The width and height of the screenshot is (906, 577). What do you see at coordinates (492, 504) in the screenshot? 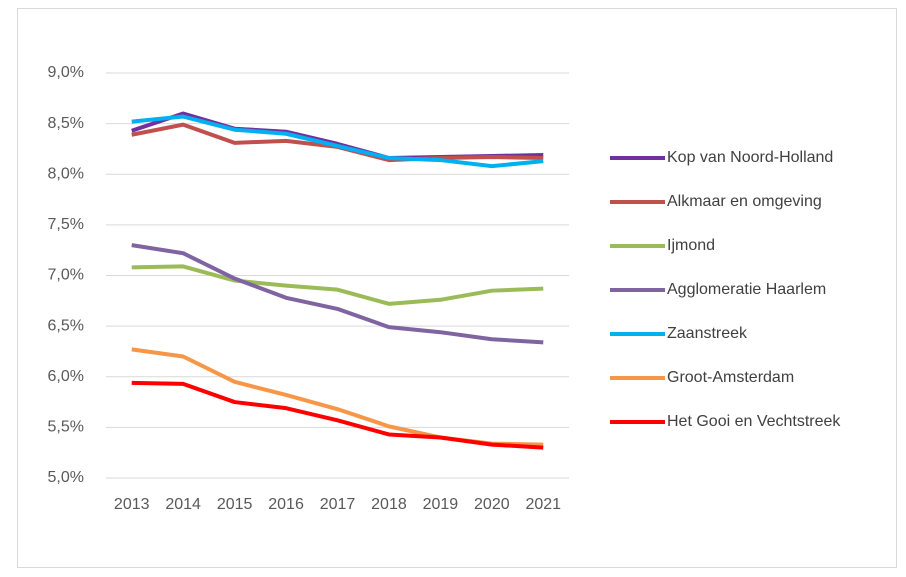
I see `x-tick-label: 2020` at bounding box center [492, 504].